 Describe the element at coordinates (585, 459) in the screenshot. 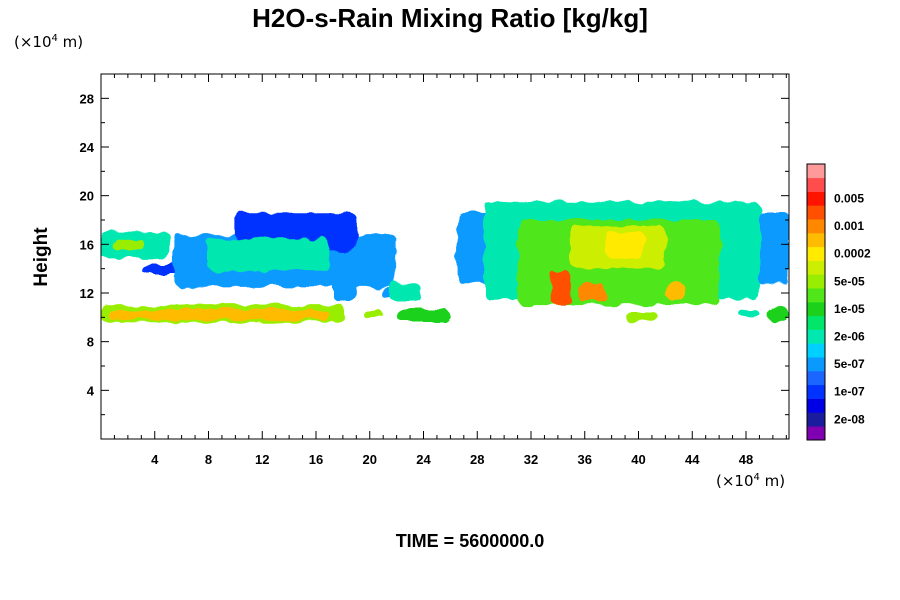

I see `x-tick-label: 36` at that location.